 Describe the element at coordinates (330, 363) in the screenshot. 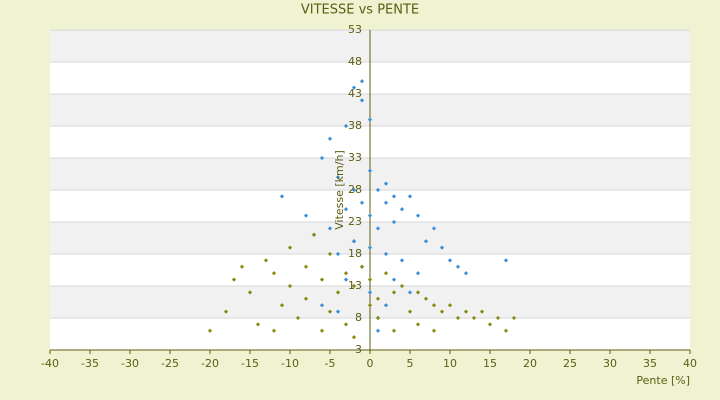

I see `x-tick-label: -5` at that location.